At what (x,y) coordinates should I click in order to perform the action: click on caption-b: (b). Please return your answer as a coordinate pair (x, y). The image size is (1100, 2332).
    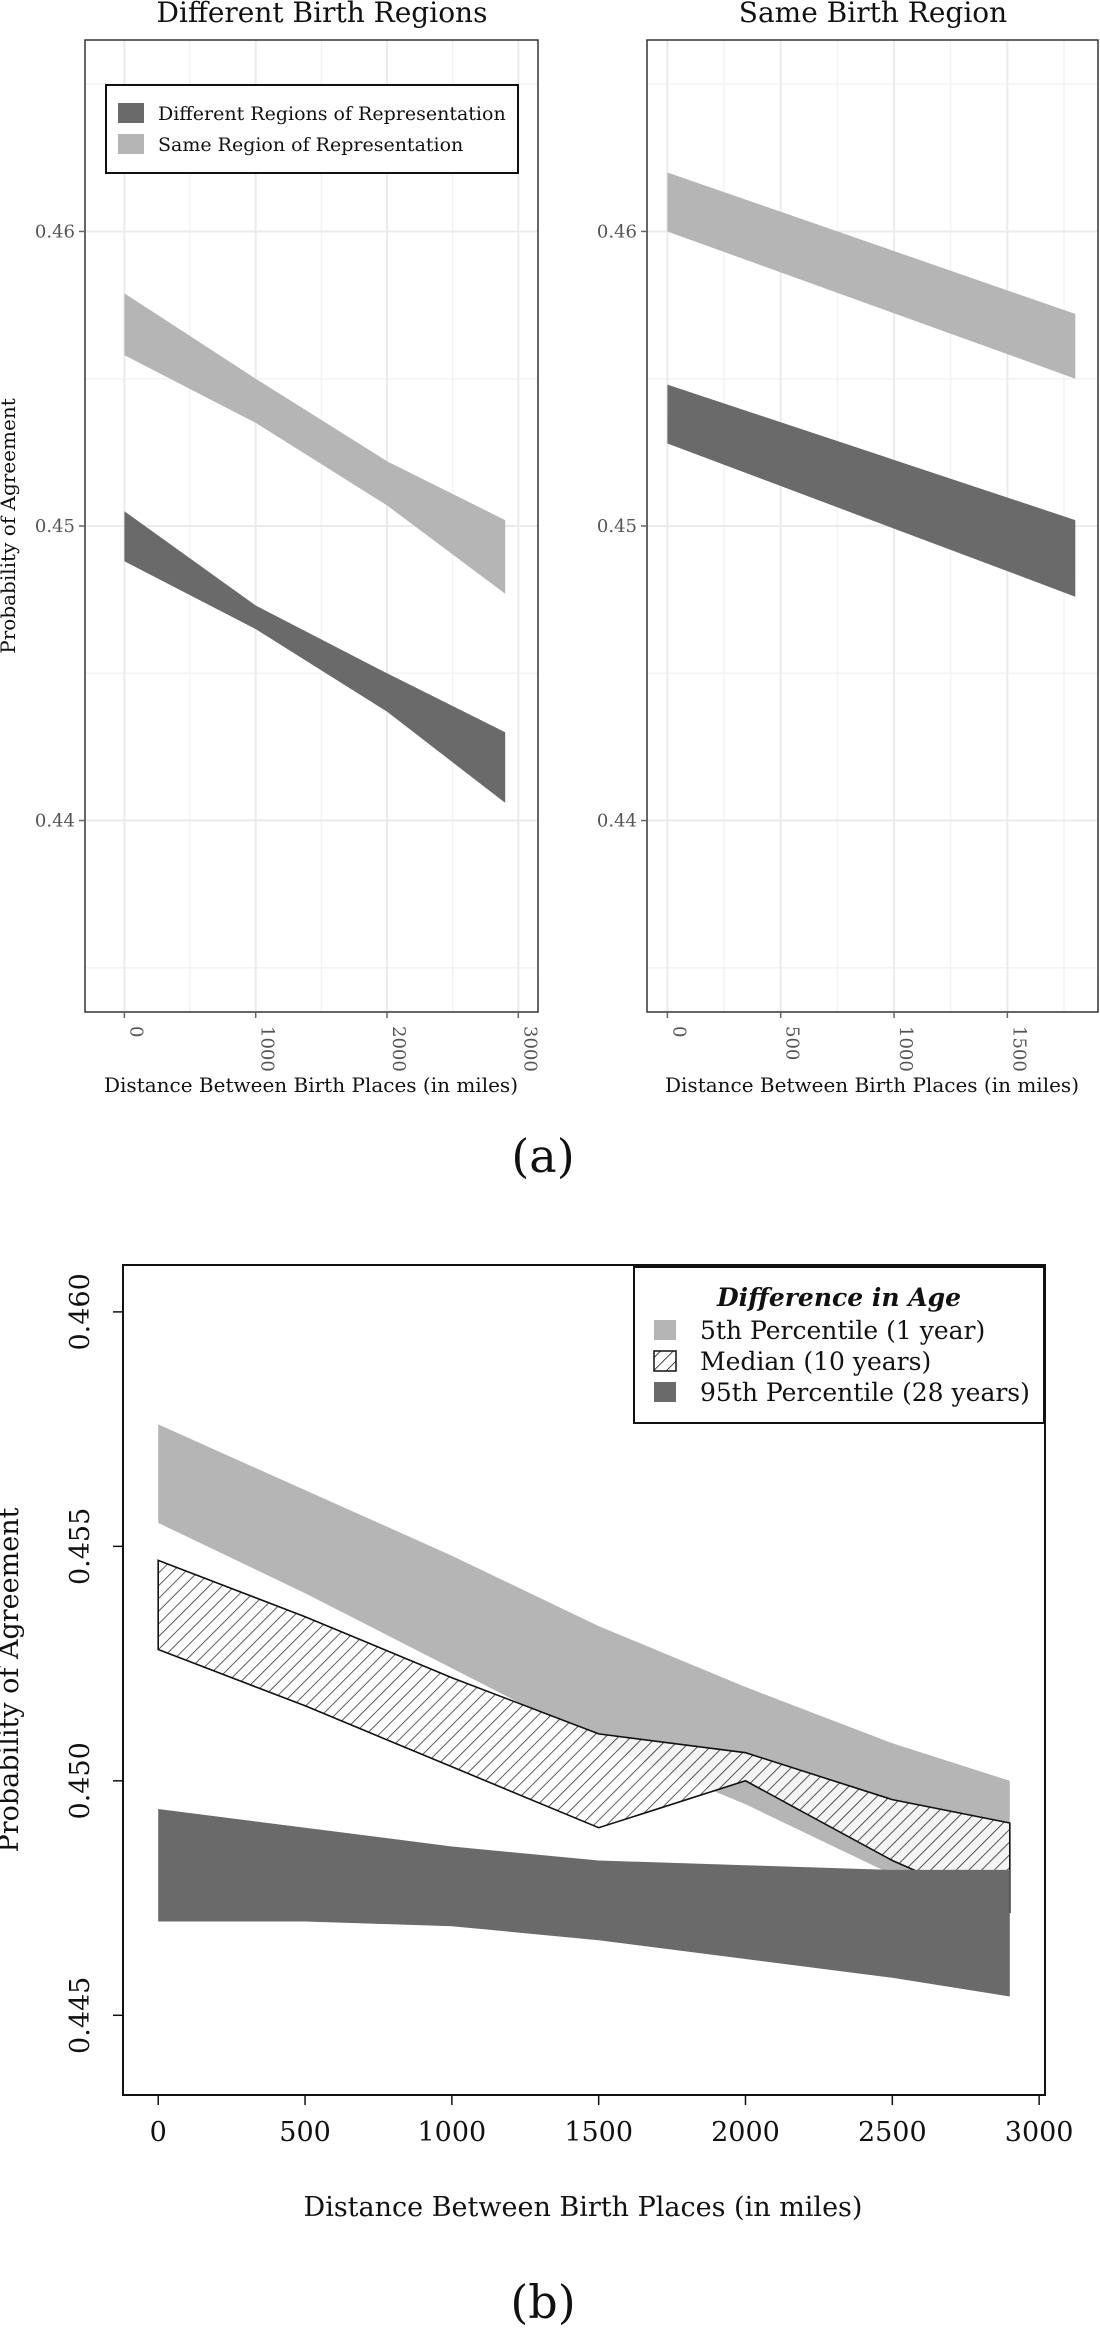
    Looking at the image, I should click on (542, 2302).